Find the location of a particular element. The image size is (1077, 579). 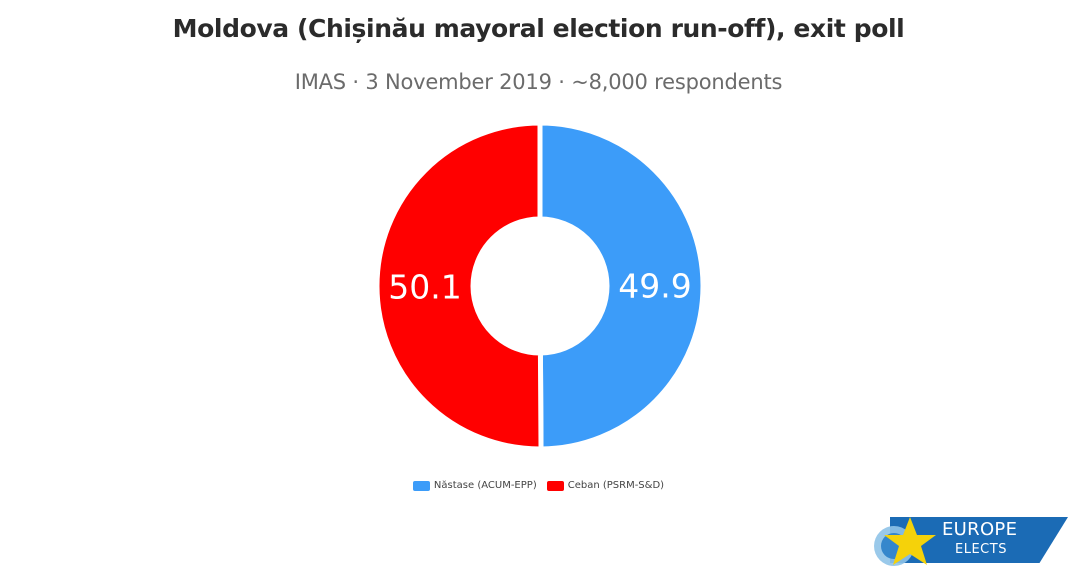

logo-text-elects: ELECTS is located at coordinates (981, 549).